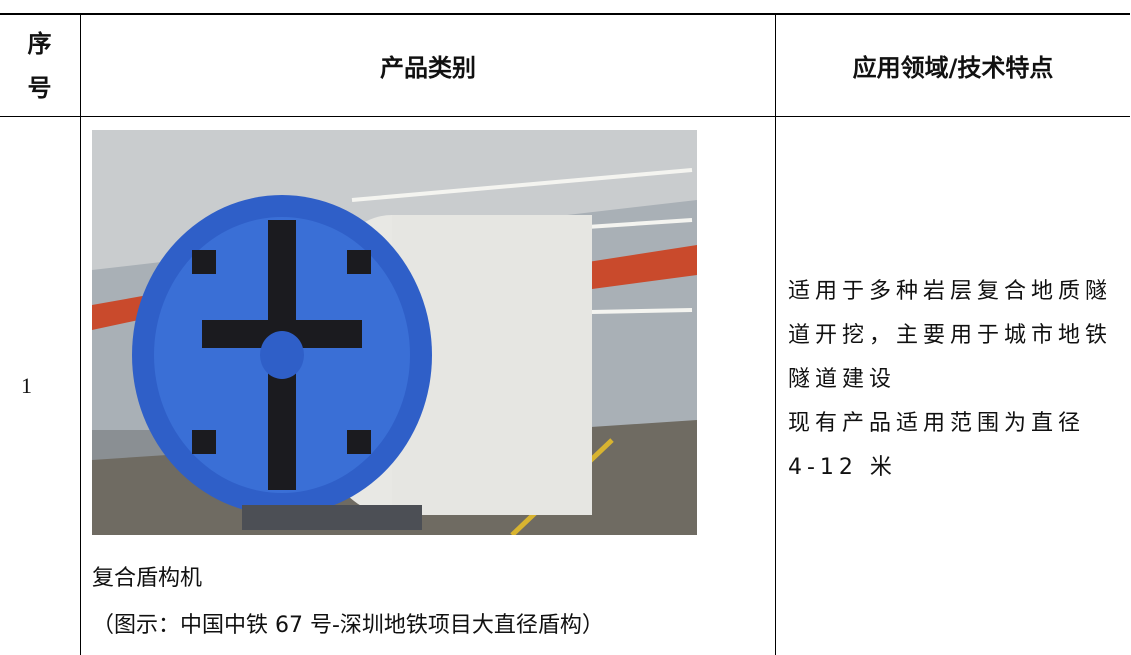  I want to click on header-text: 产品类别, so click(428, 68).